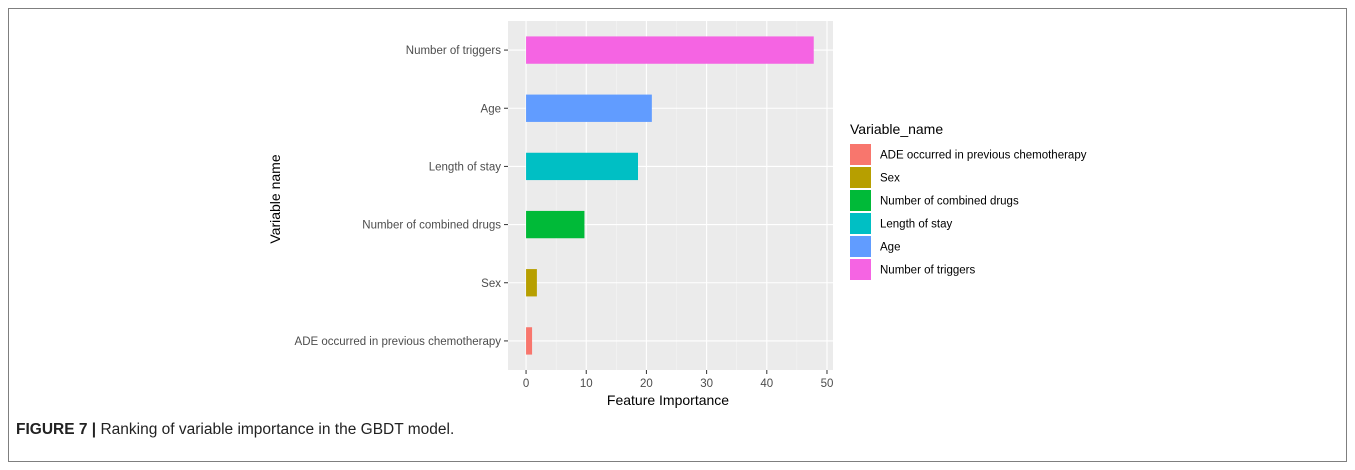  What do you see at coordinates (827, 384) in the screenshot?
I see `x-tick-label: 50` at bounding box center [827, 384].